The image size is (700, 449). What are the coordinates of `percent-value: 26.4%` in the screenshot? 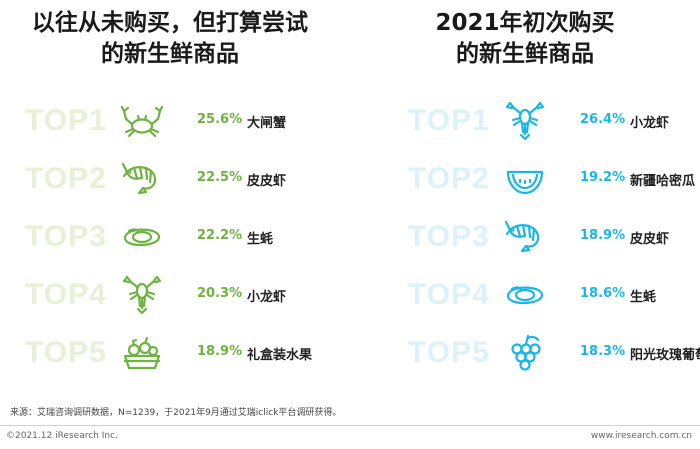 It's located at (603, 119).